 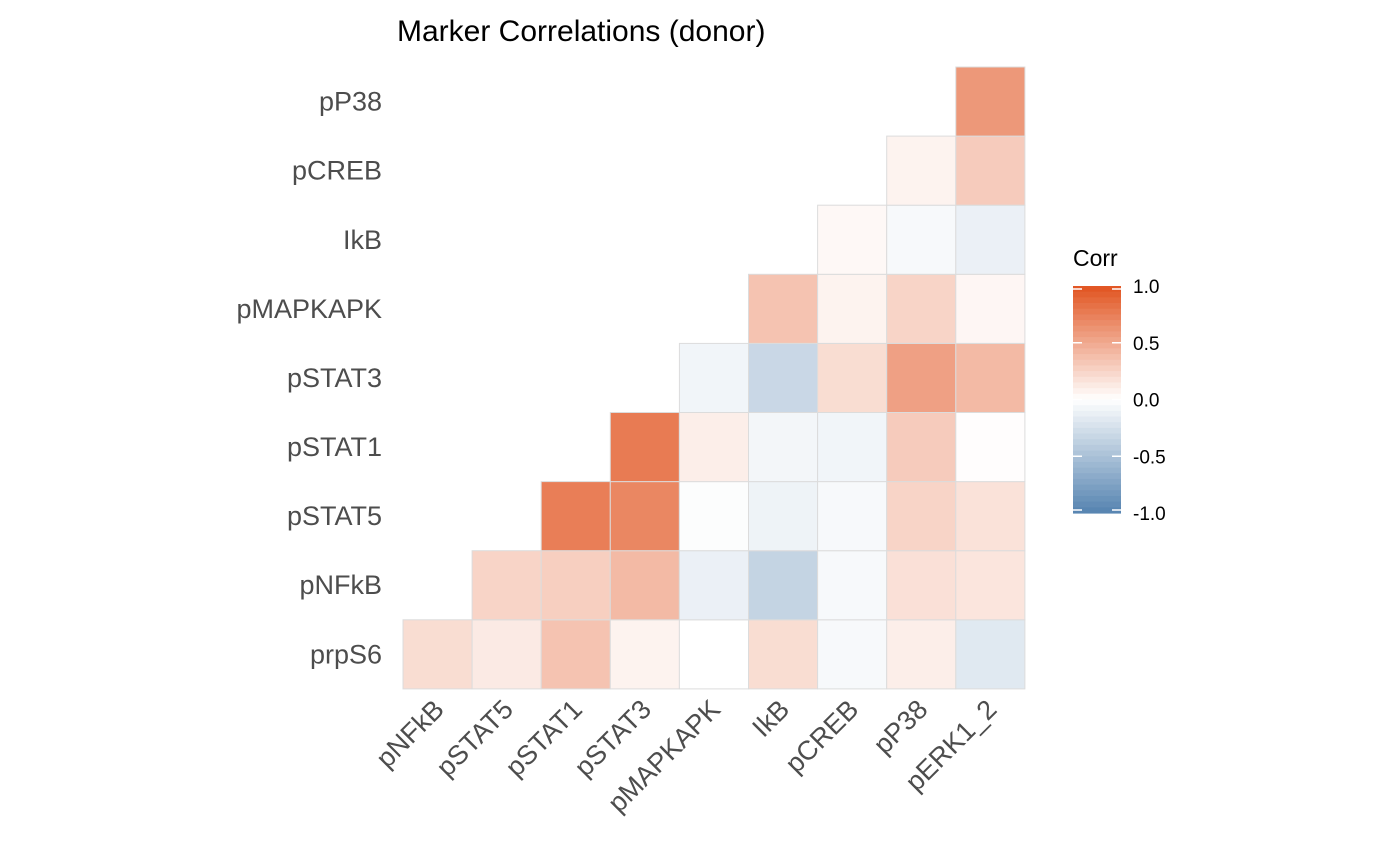 I want to click on heatmap-cell-pSTAT5-pCREB, so click(x=852, y=516).